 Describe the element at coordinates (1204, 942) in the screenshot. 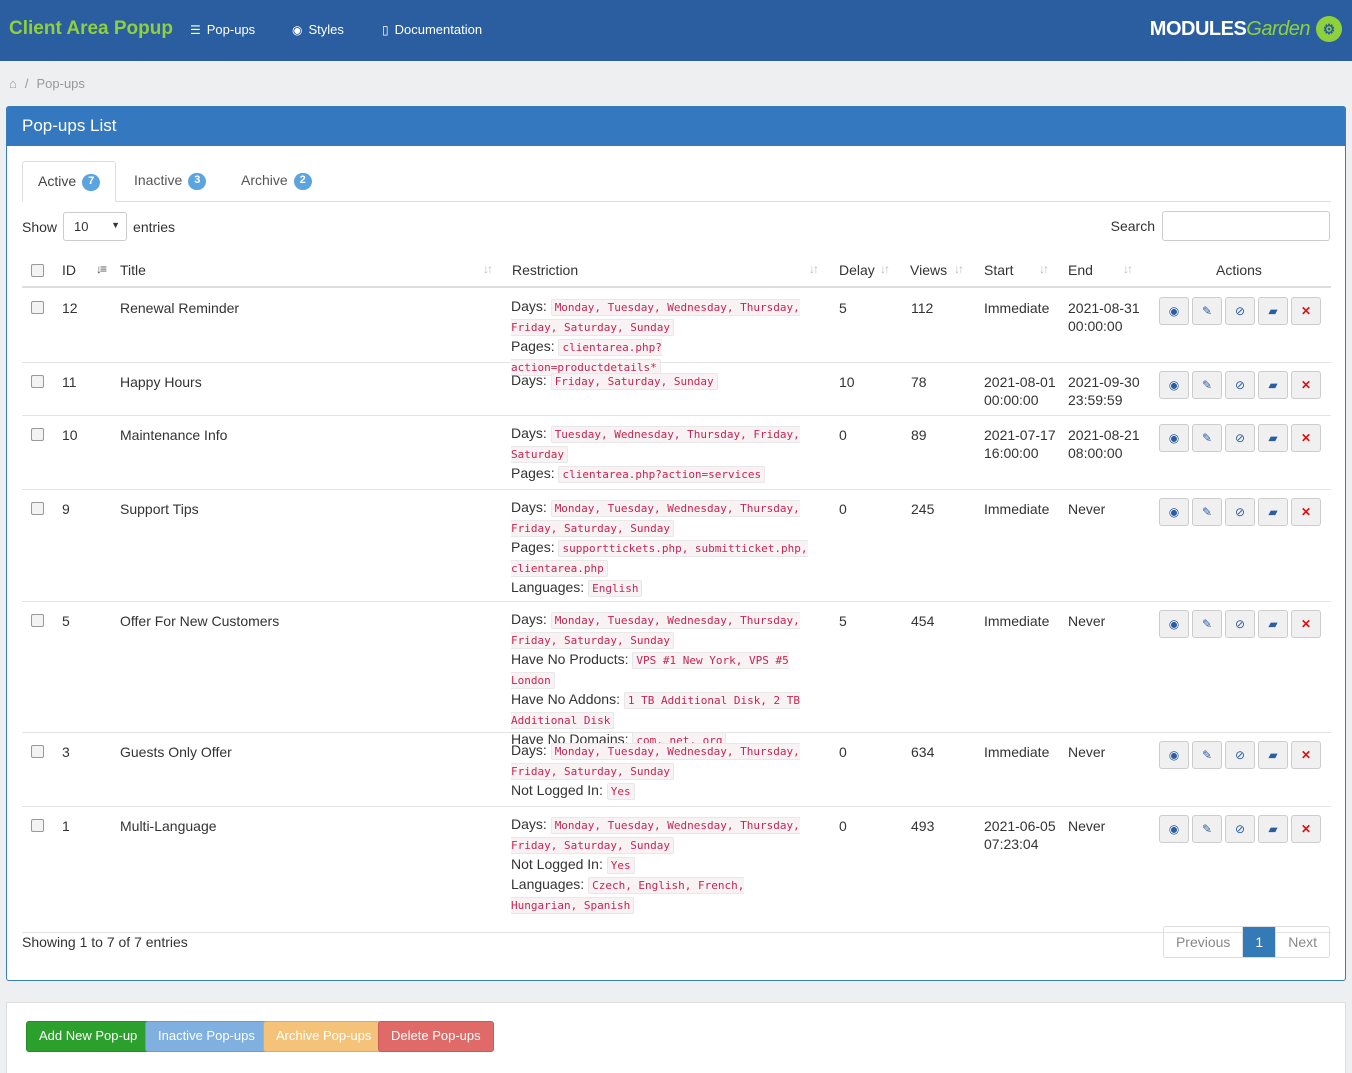

I see `pagination-previous: Previous` at that location.